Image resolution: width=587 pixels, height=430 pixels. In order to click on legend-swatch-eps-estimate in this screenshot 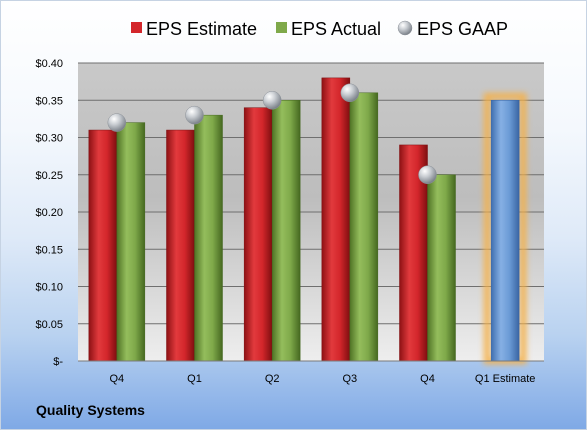, I will do `click(136, 27)`.